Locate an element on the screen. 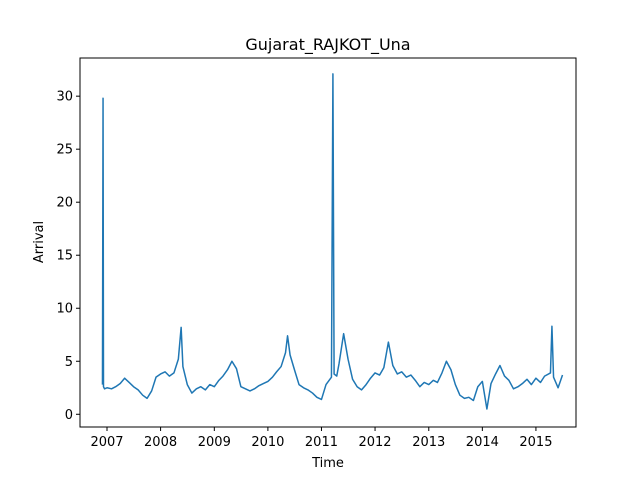 This screenshot has height=480, width=640. y-tick-label: 15 is located at coordinates (64, 256).